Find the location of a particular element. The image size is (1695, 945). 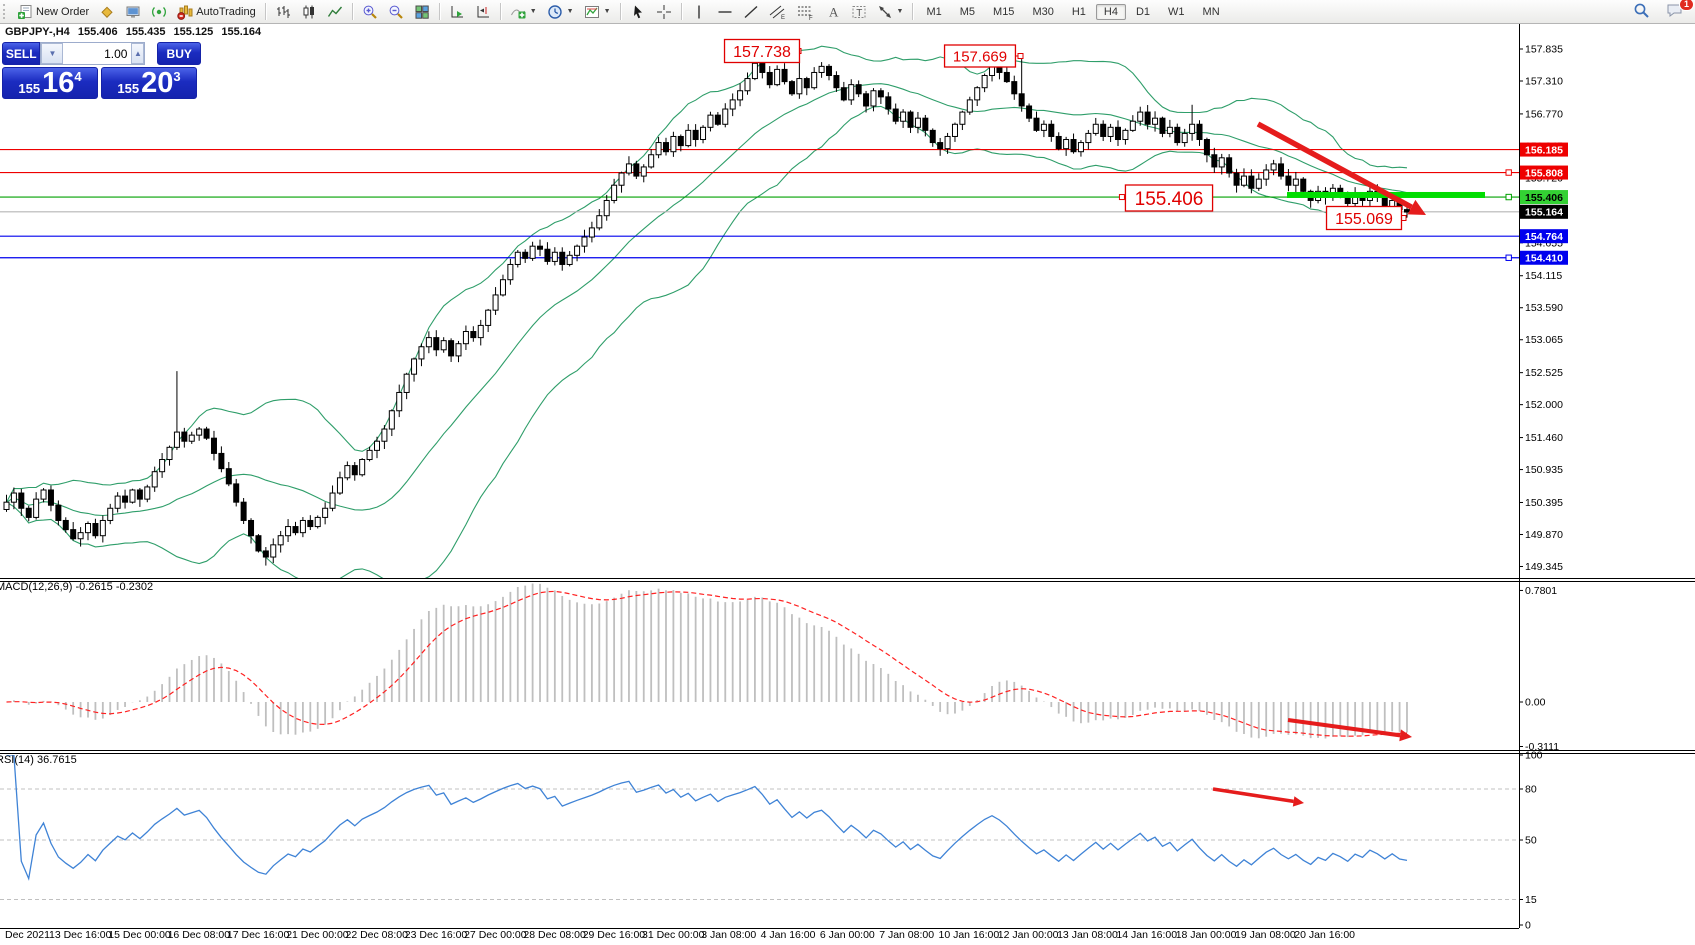

horizontal-line-tool-button is located at coordinates (725, 12).